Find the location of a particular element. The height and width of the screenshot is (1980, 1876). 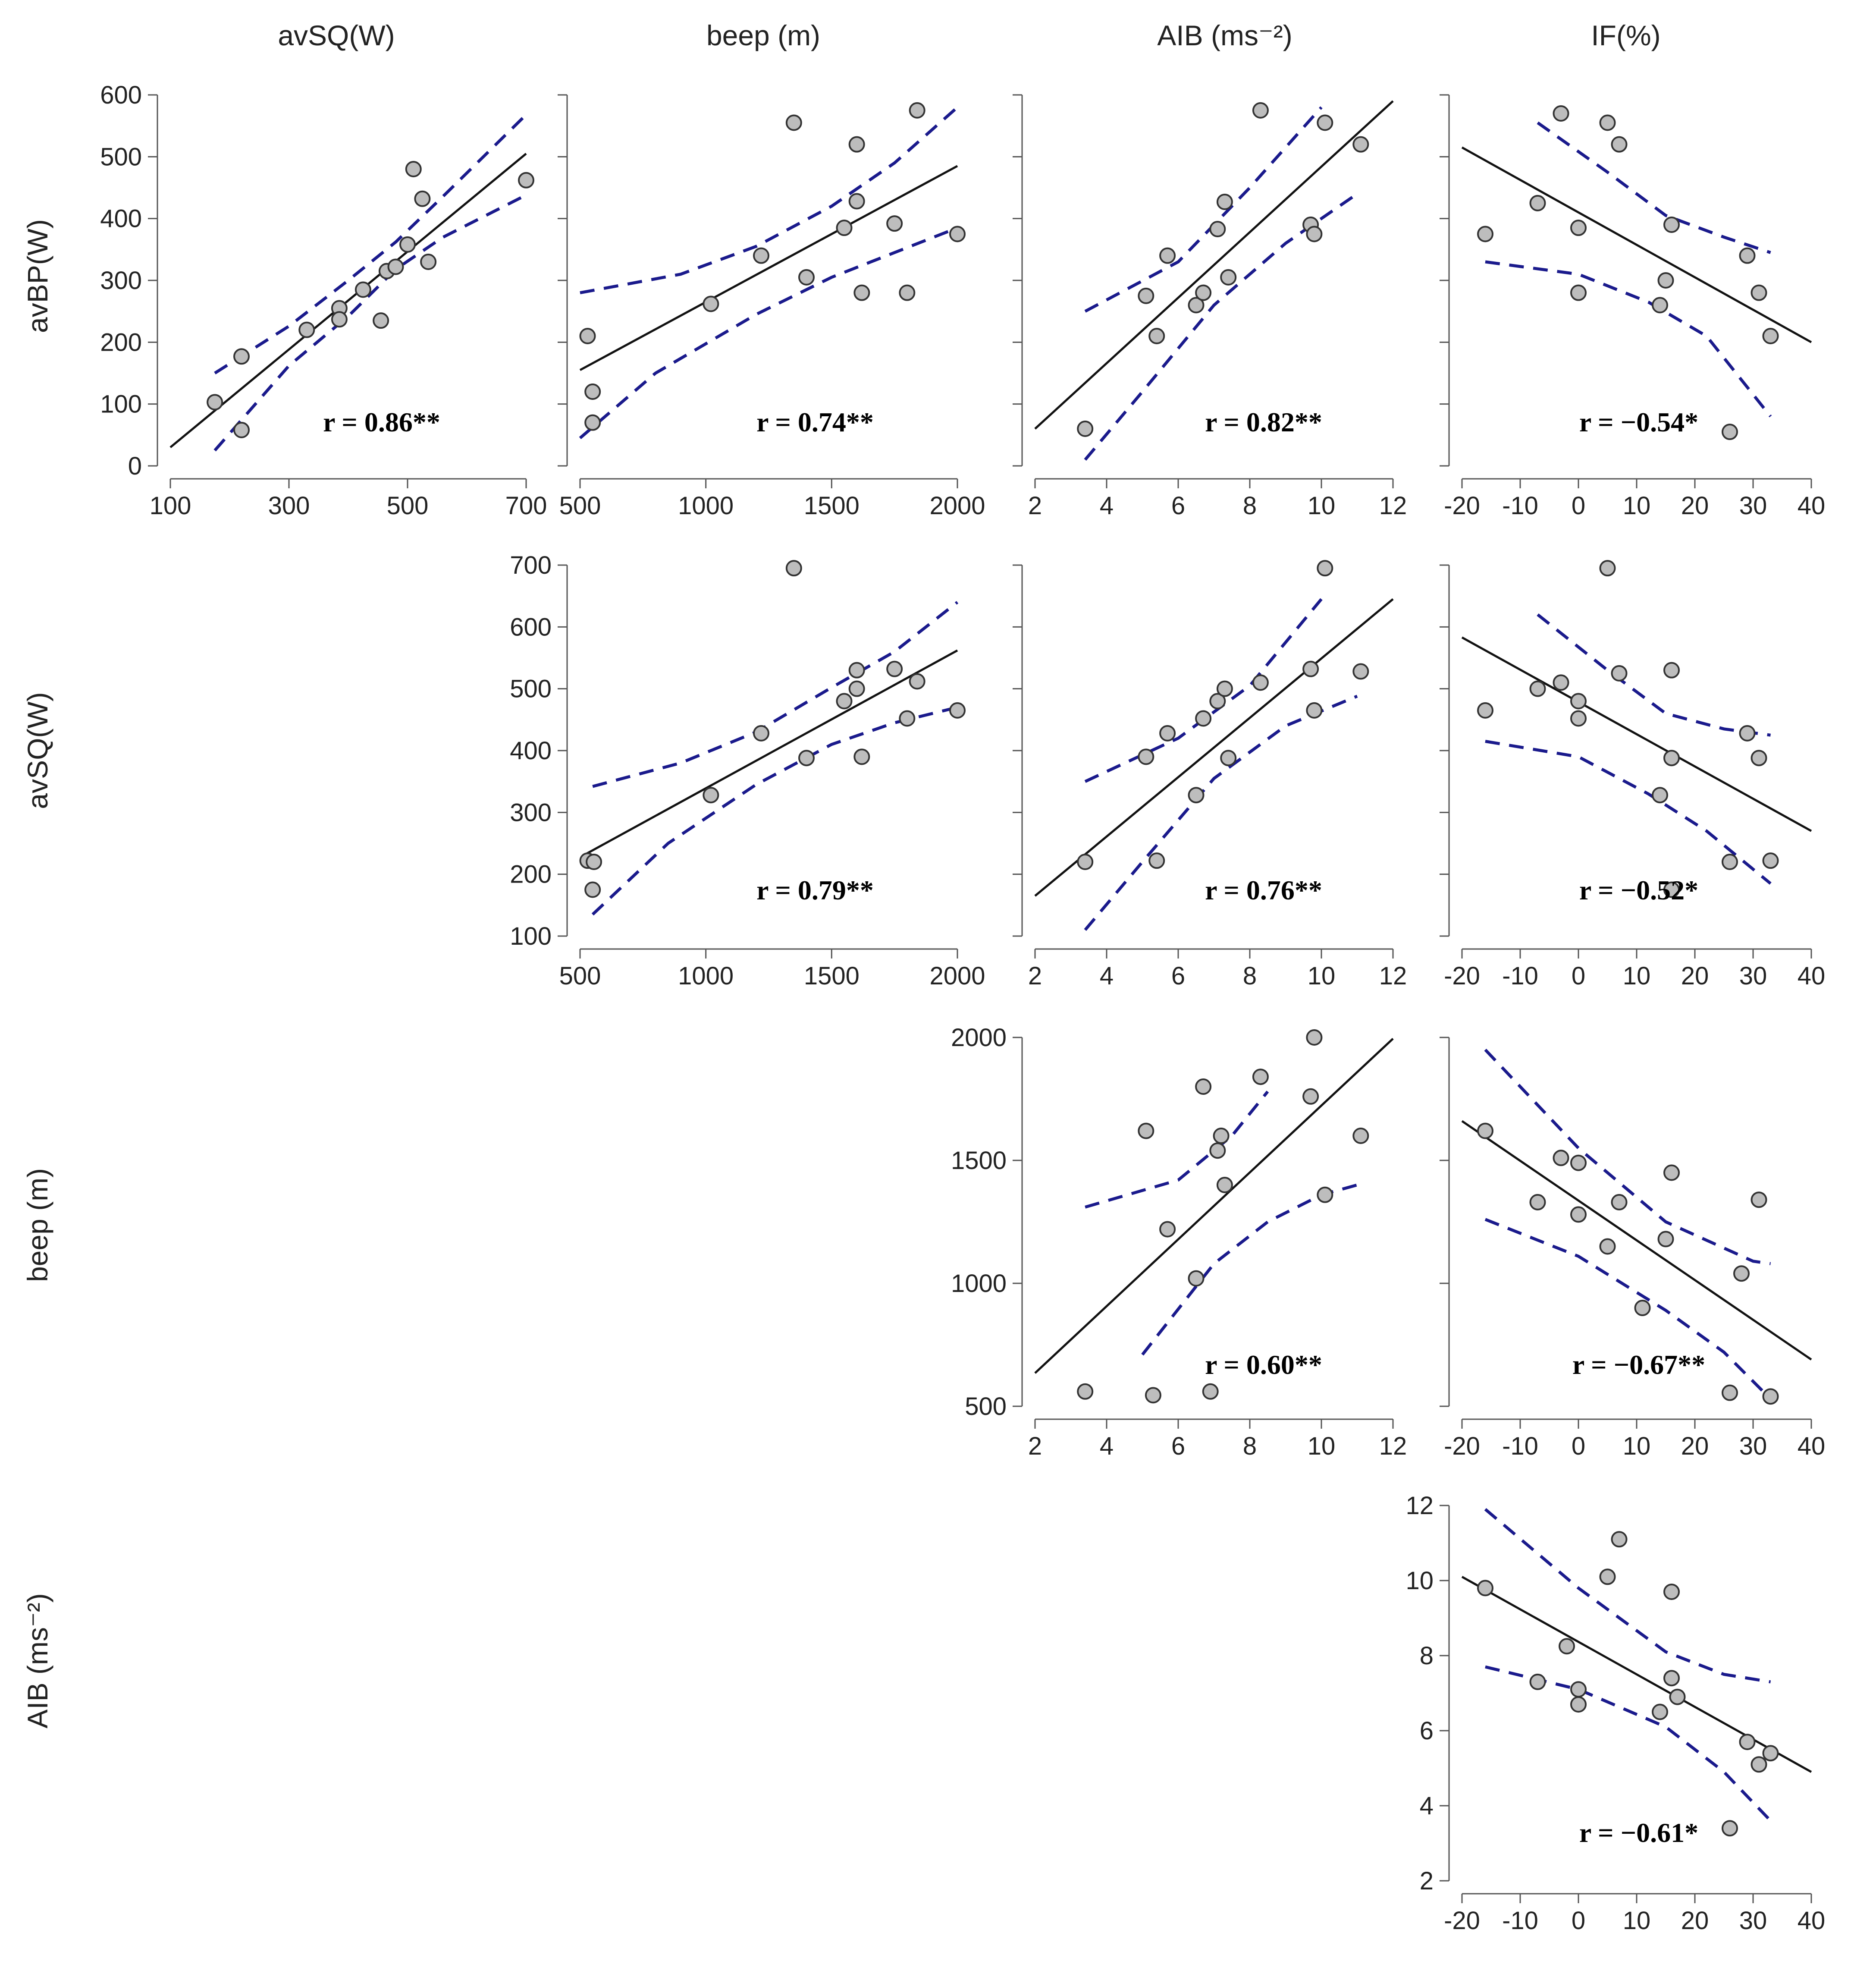

panel-0-0-y-tick-label: 300 is located at coordinates (121, 281).